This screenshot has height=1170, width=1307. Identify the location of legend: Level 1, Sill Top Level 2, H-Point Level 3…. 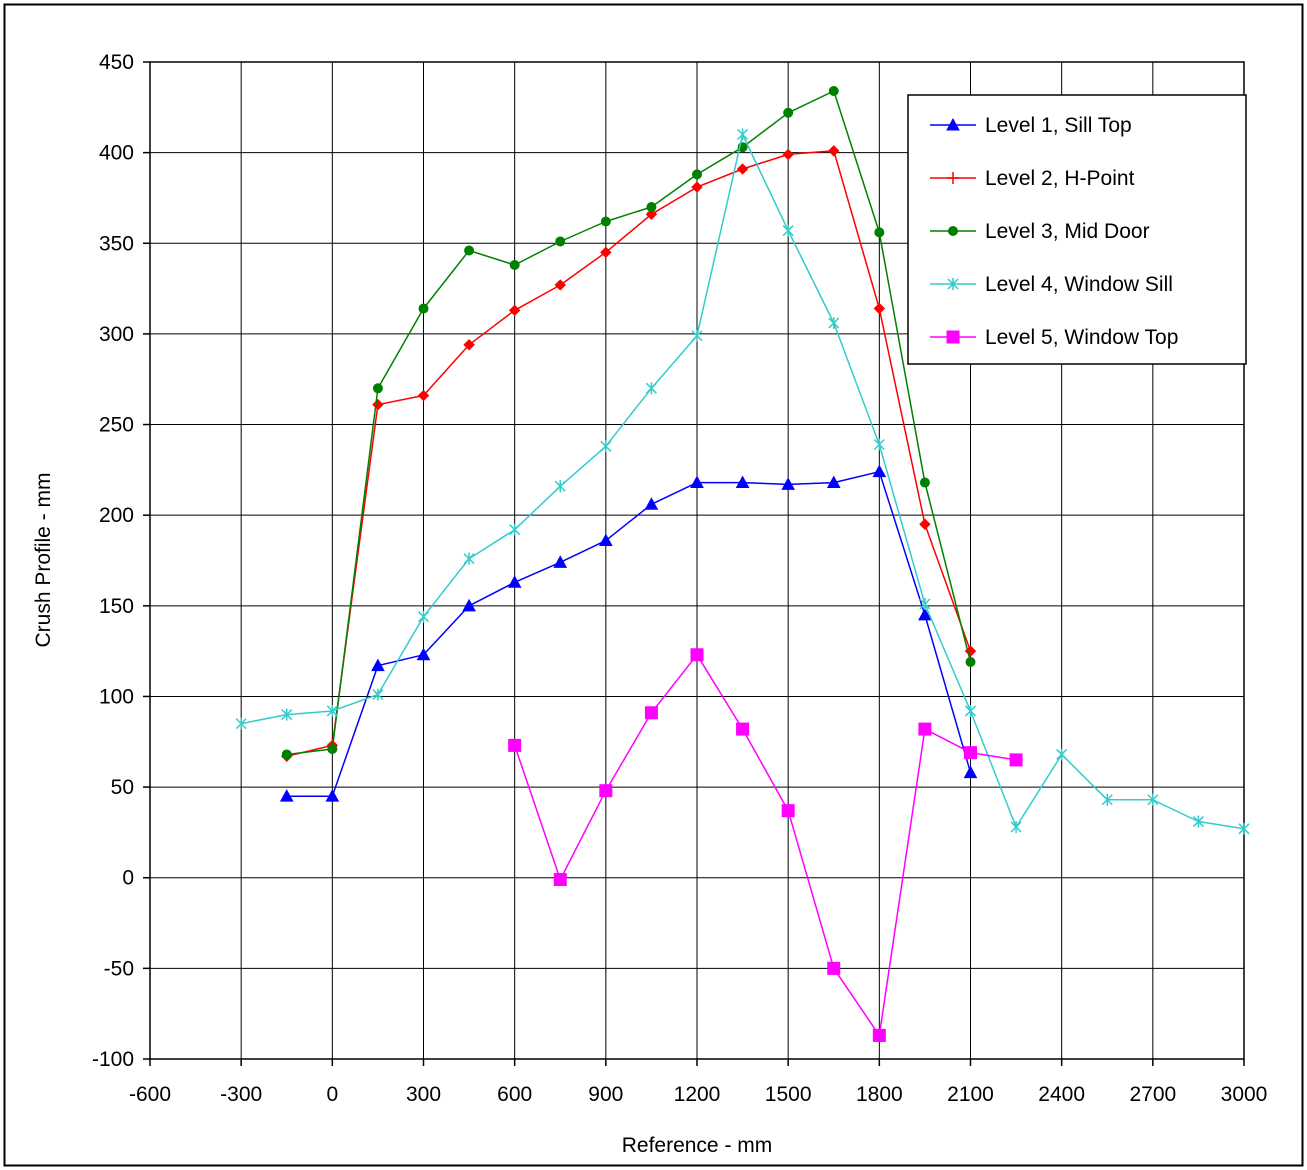
(1077, 229).